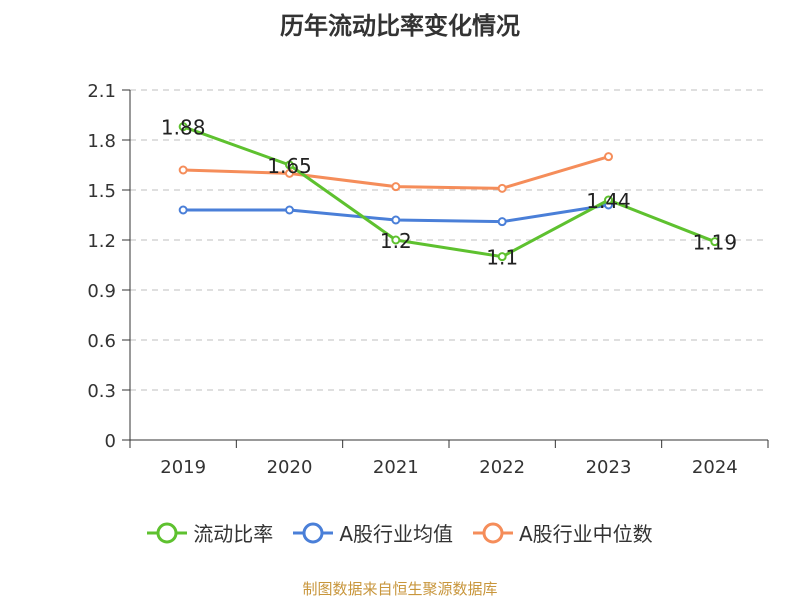 This screenshot has height=600, width=800. What do you see at coordinates (101, 291) in the screenshot?
I see `y-tick-label: 0.9` at bounding box center [101, 291].